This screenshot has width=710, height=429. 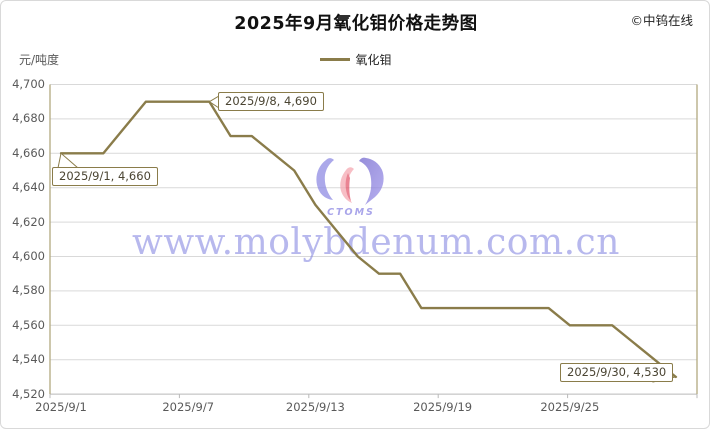 What do you see at coordinates (371, 181) in the screenshot?
I see `logo-right-swoosh` at bounding box center [371, 181].